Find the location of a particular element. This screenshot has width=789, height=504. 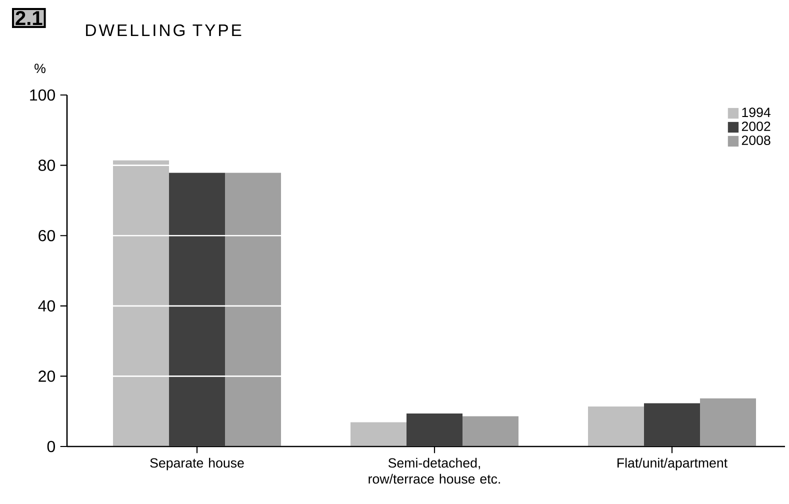

x-tick-label: Separate house is located at coordinates (197, 464).